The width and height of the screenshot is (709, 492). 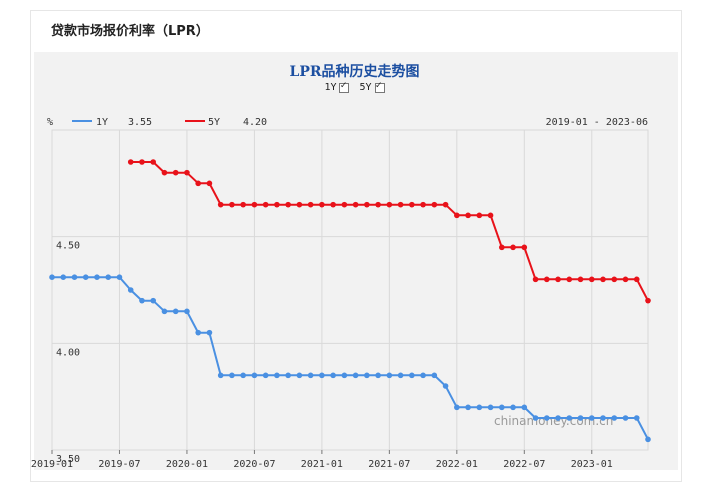 I want to click on legend-name-1y: 1Y, so click(x=102, y=122).